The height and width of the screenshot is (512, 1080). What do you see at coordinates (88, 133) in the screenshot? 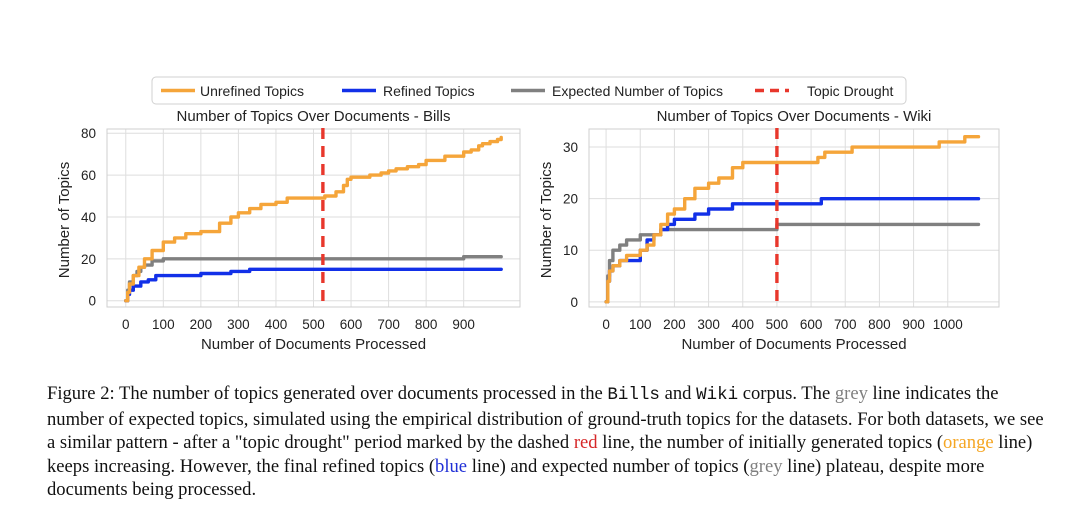
I see `y-tick-label: 80` at bounding box center [88, 133].